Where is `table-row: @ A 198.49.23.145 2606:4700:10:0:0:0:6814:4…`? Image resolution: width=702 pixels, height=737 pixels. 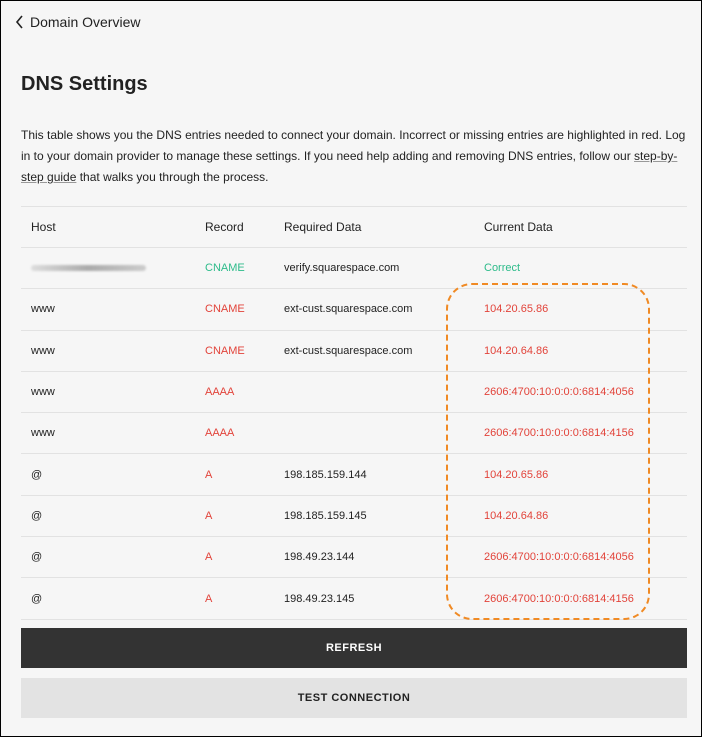
table-row: @ A 198.49.23.145 2606:4700:10:0:0:0:6814:4… is located at coordinates (354, 598).